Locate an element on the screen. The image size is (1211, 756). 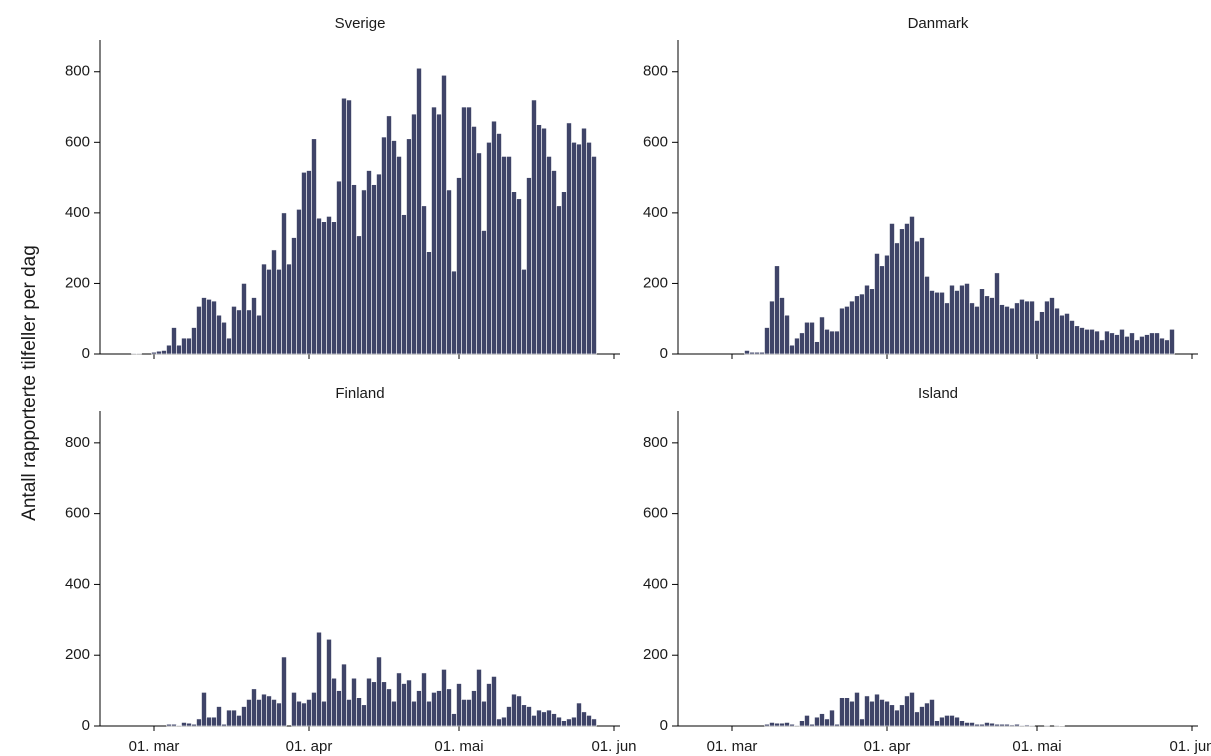
y-tick-label: 0 is located at coordinates (86, 353).